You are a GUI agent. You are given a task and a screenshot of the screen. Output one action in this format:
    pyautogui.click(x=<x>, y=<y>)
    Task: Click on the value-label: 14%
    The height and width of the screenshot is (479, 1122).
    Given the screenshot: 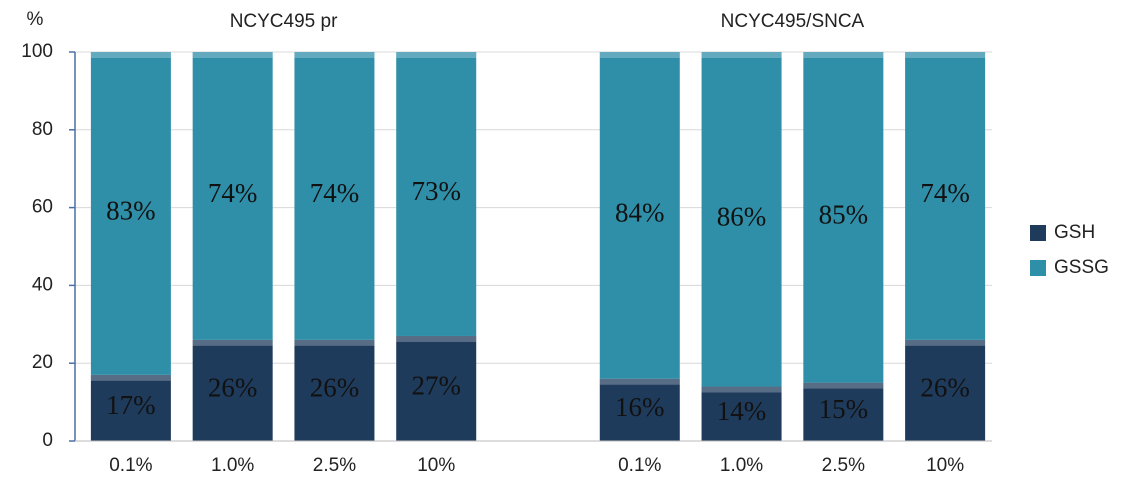 What is the action you would take?
    pyautogui.click(x=742, y=411)
    